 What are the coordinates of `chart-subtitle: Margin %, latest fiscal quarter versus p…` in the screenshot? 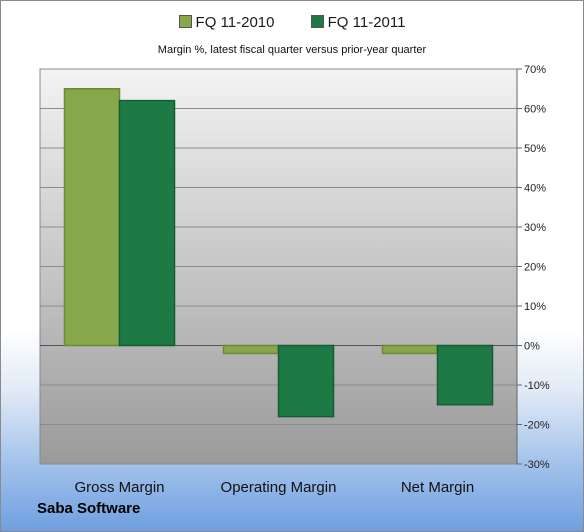 It's located at (292, 50).